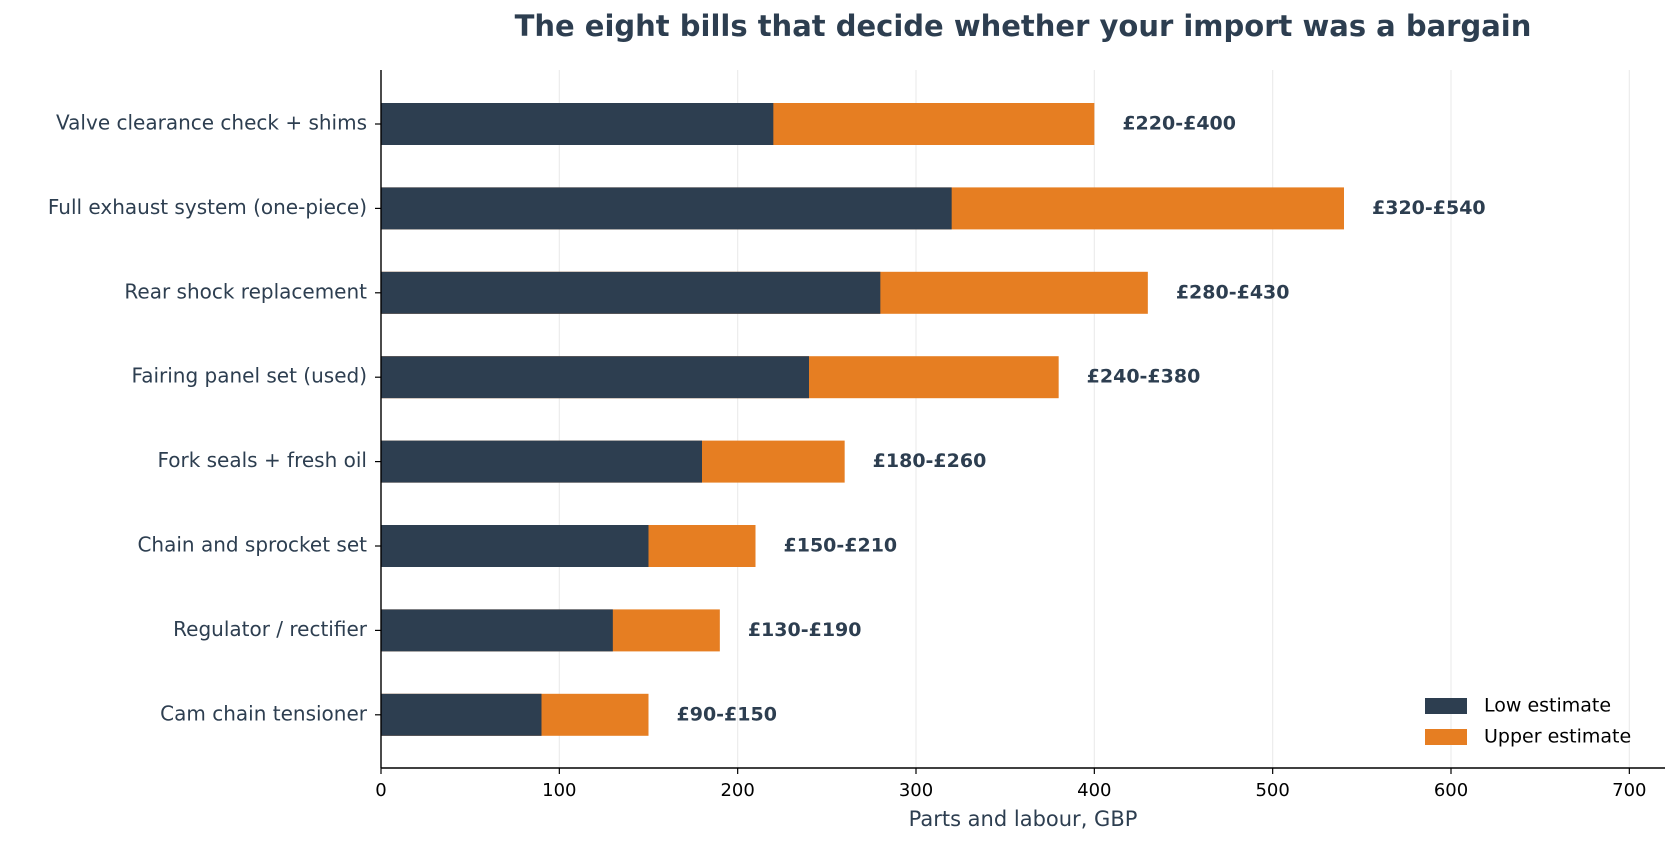 Image resolution: width=1673 pixels, height=845 pixels. I want to click on x-tick-label: 600, so click(1451, 790).